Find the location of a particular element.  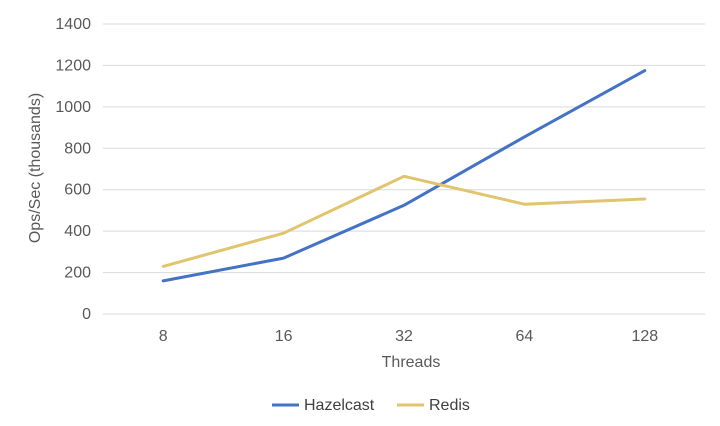

x-tick-label: 8 is located at coordinates (163, 336).